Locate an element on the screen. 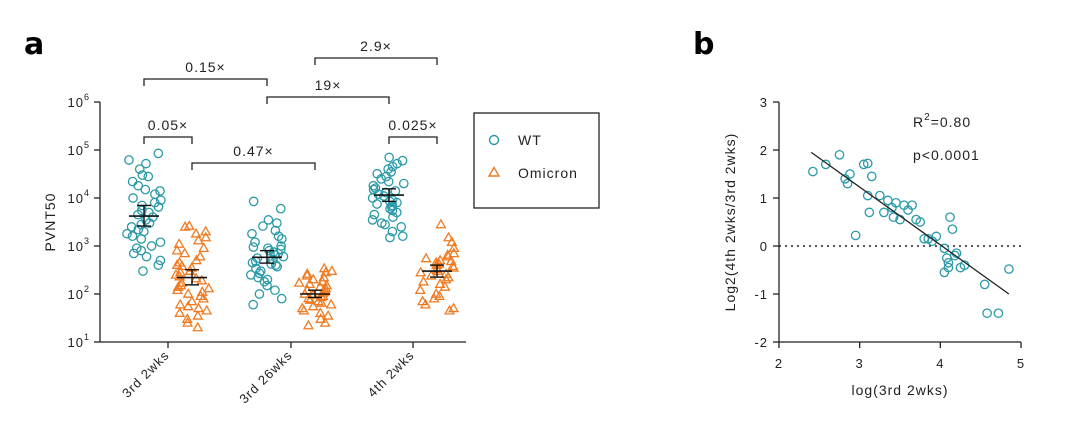 Image resolution: width=1080 pixels, height=436 pixels. p-value-annotation: p<0.0001 is located at coordinates (946, 155).